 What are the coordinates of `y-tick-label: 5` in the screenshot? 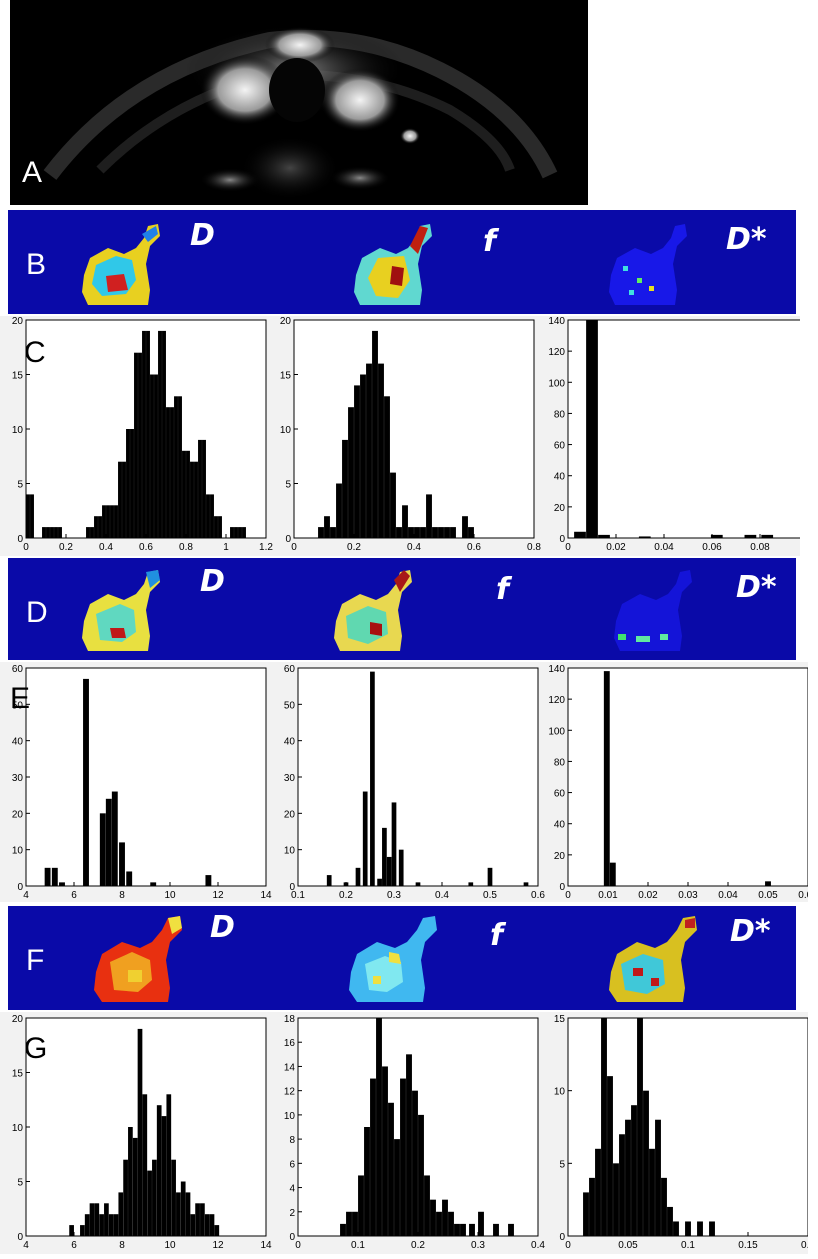 It's located at (288, 485).